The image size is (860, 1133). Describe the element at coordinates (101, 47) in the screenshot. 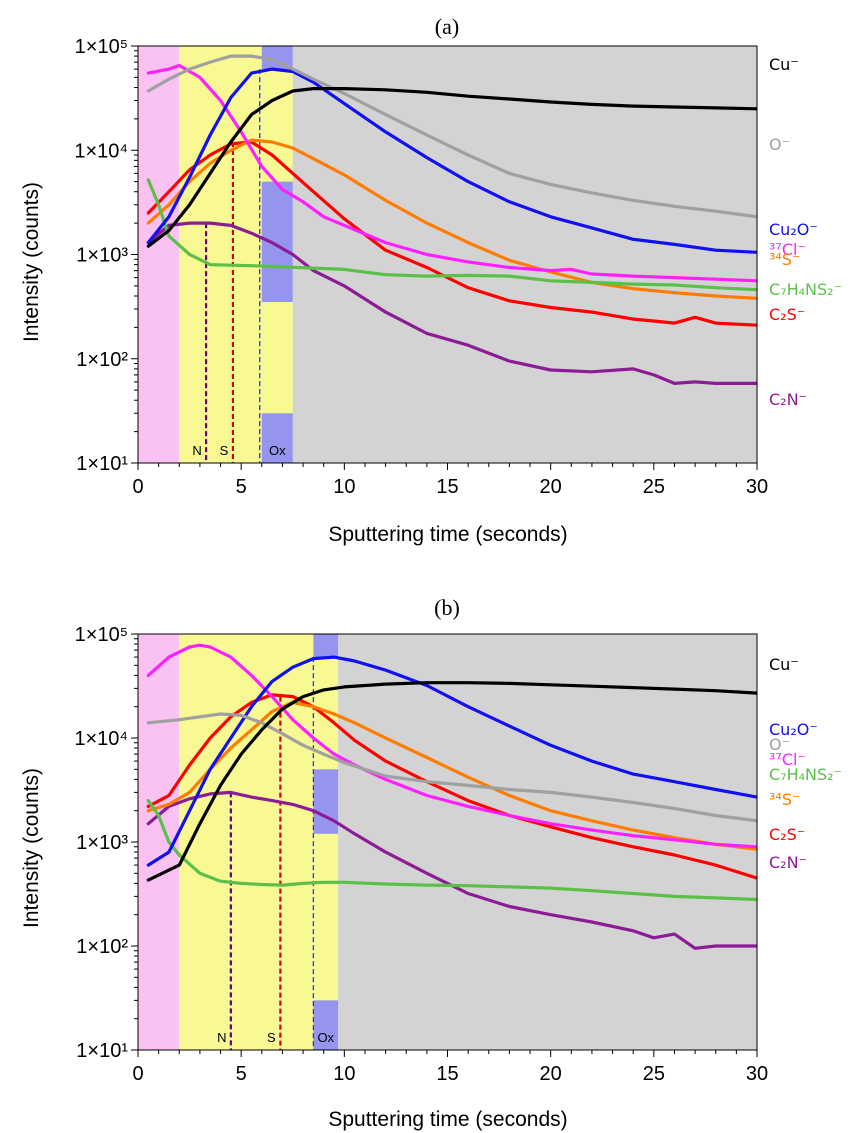

I see `panel-a-y-tick-label-4: 1×10⁵` at that location.